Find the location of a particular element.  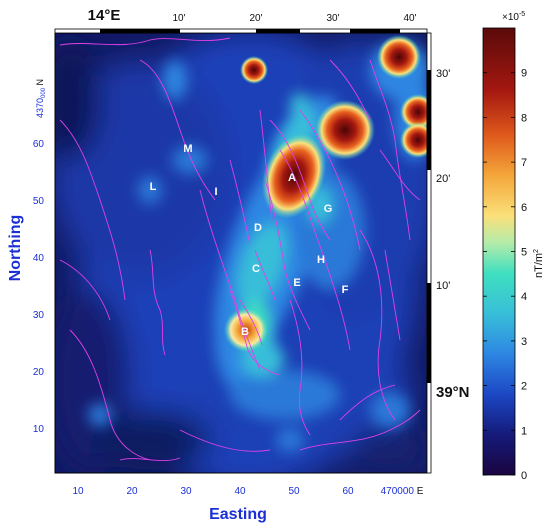

colorbar-ticks: 0 1 2 3 4 5 6 7 8 9 is located at coordinates (505, 275).